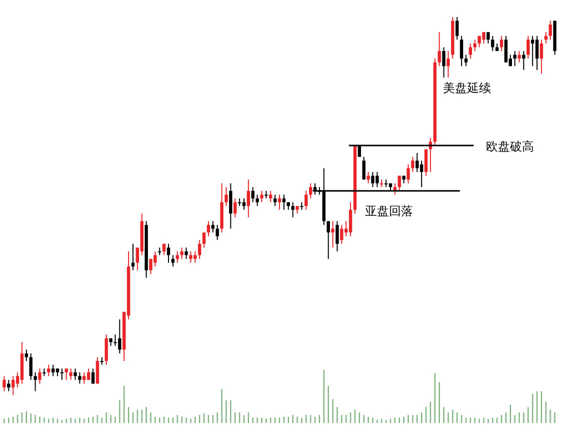  Describe the element at coordinates (388, 211) in the screenshot. I see `ref-line-label: 亚盘回落` at that location.